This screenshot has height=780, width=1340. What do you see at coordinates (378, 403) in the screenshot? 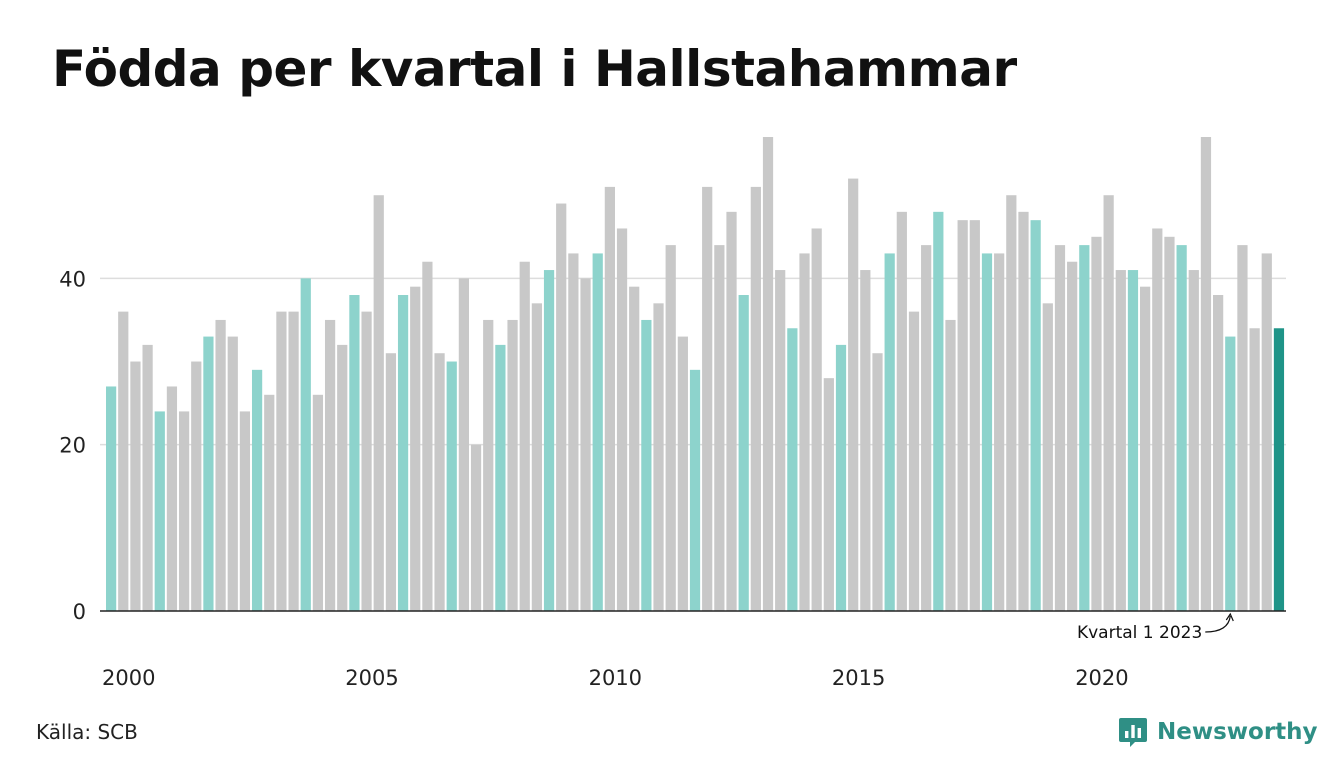
I see `bar-2005-k3` at bounding box center [378, 403].